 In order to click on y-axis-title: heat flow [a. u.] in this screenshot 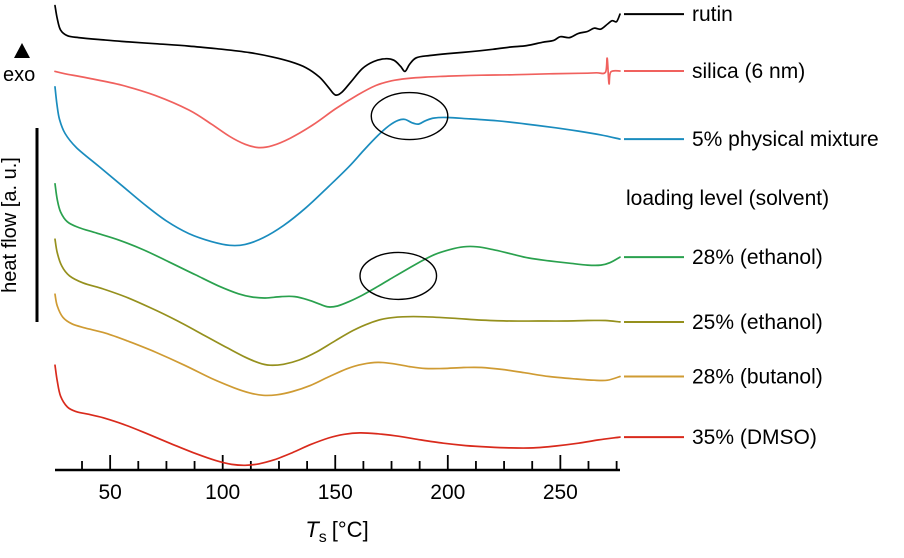, I will do `click(10, 225)`.